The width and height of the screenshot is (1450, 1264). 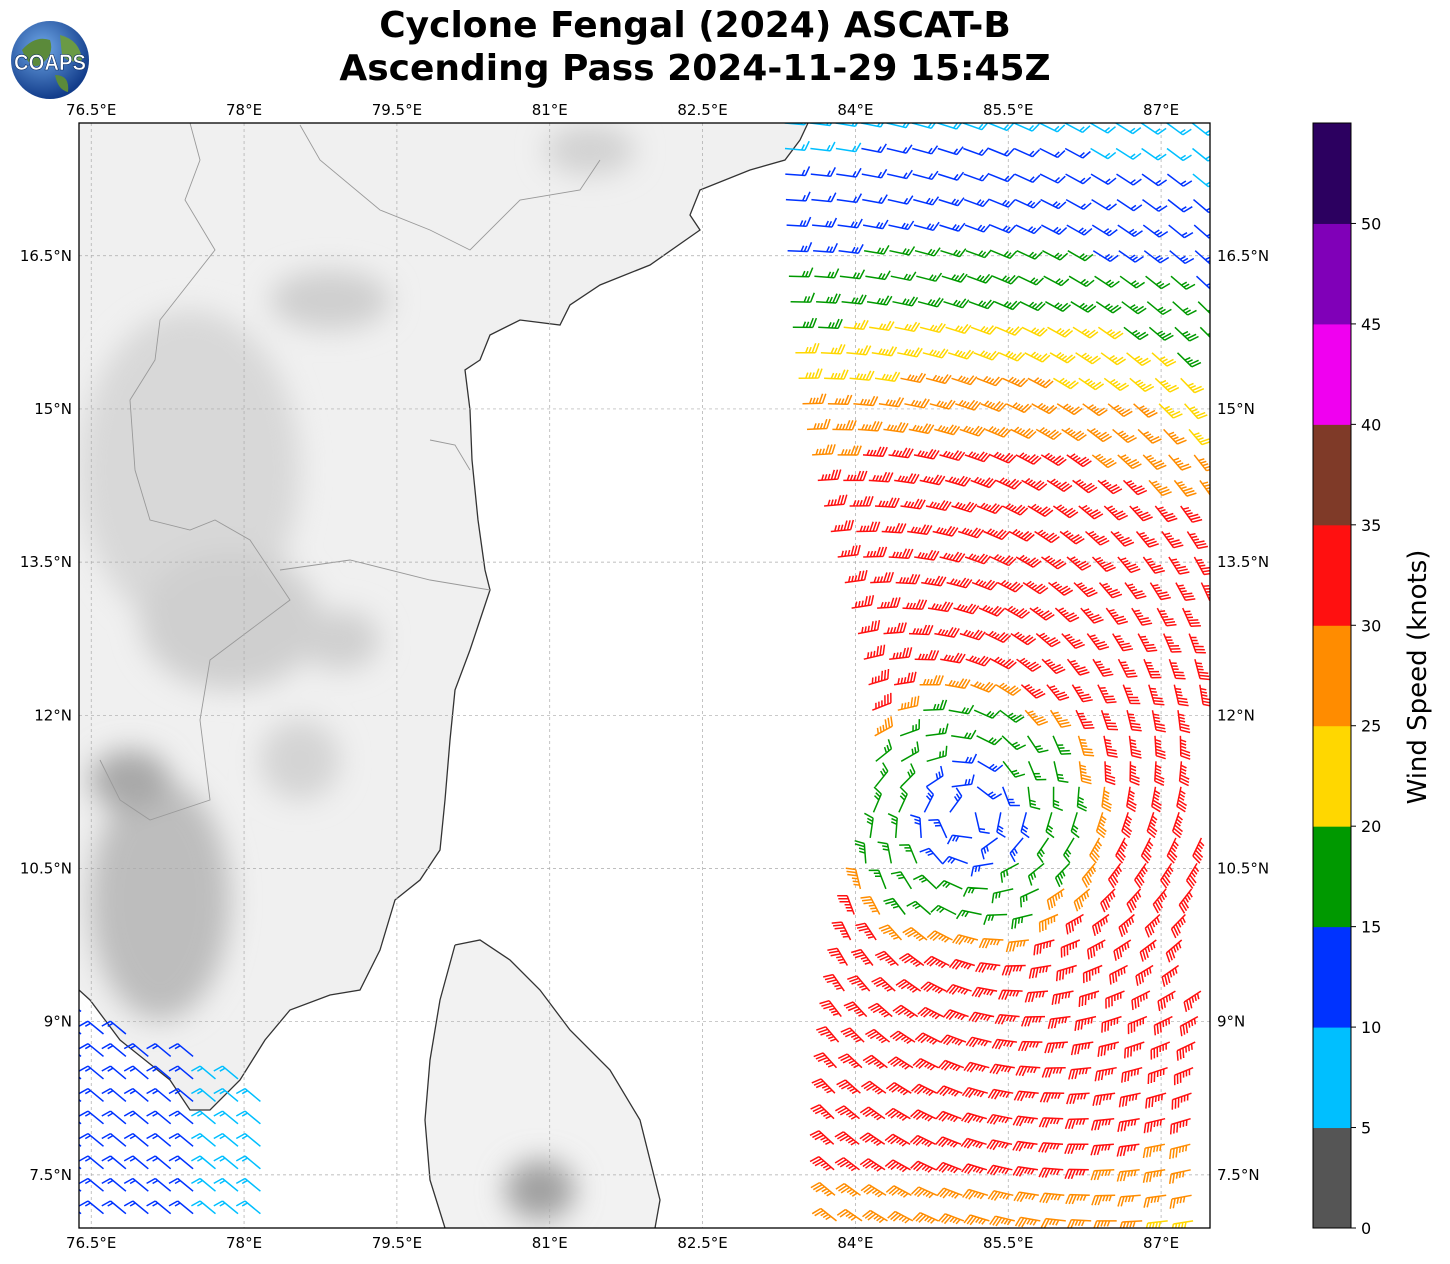 What do you see at coordinates (1236, 409) in the screenshot?
I see `lat-tick-label-right: 15°N` at bounding box center [1236, 409].